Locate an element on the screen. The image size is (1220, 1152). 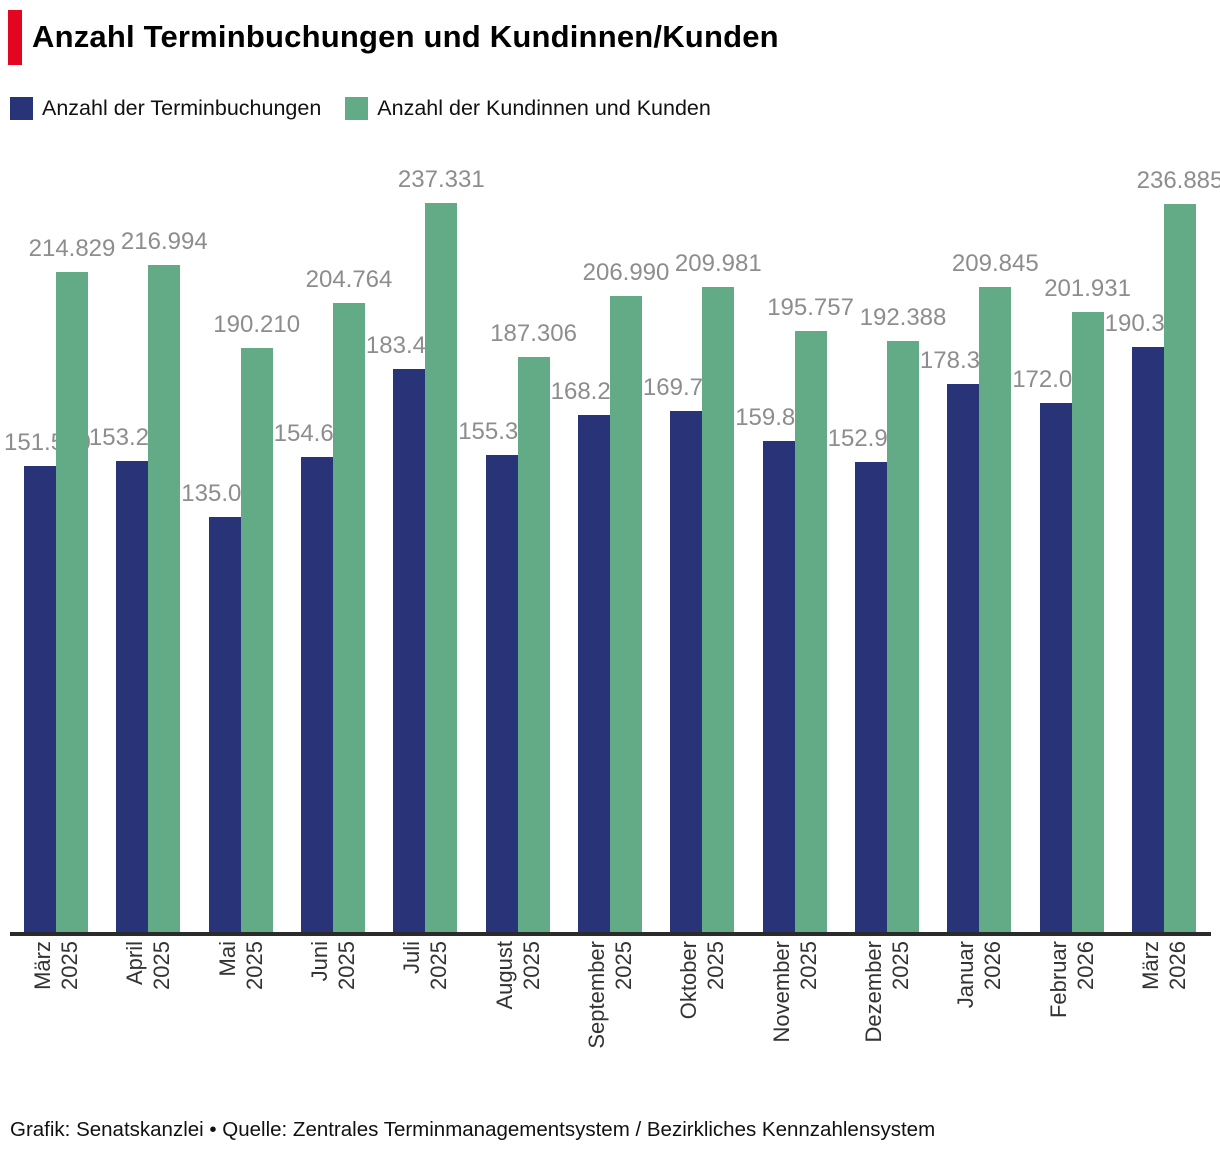
x-axis-label: Oktober 2025 is located at coordinates (702, 1011).